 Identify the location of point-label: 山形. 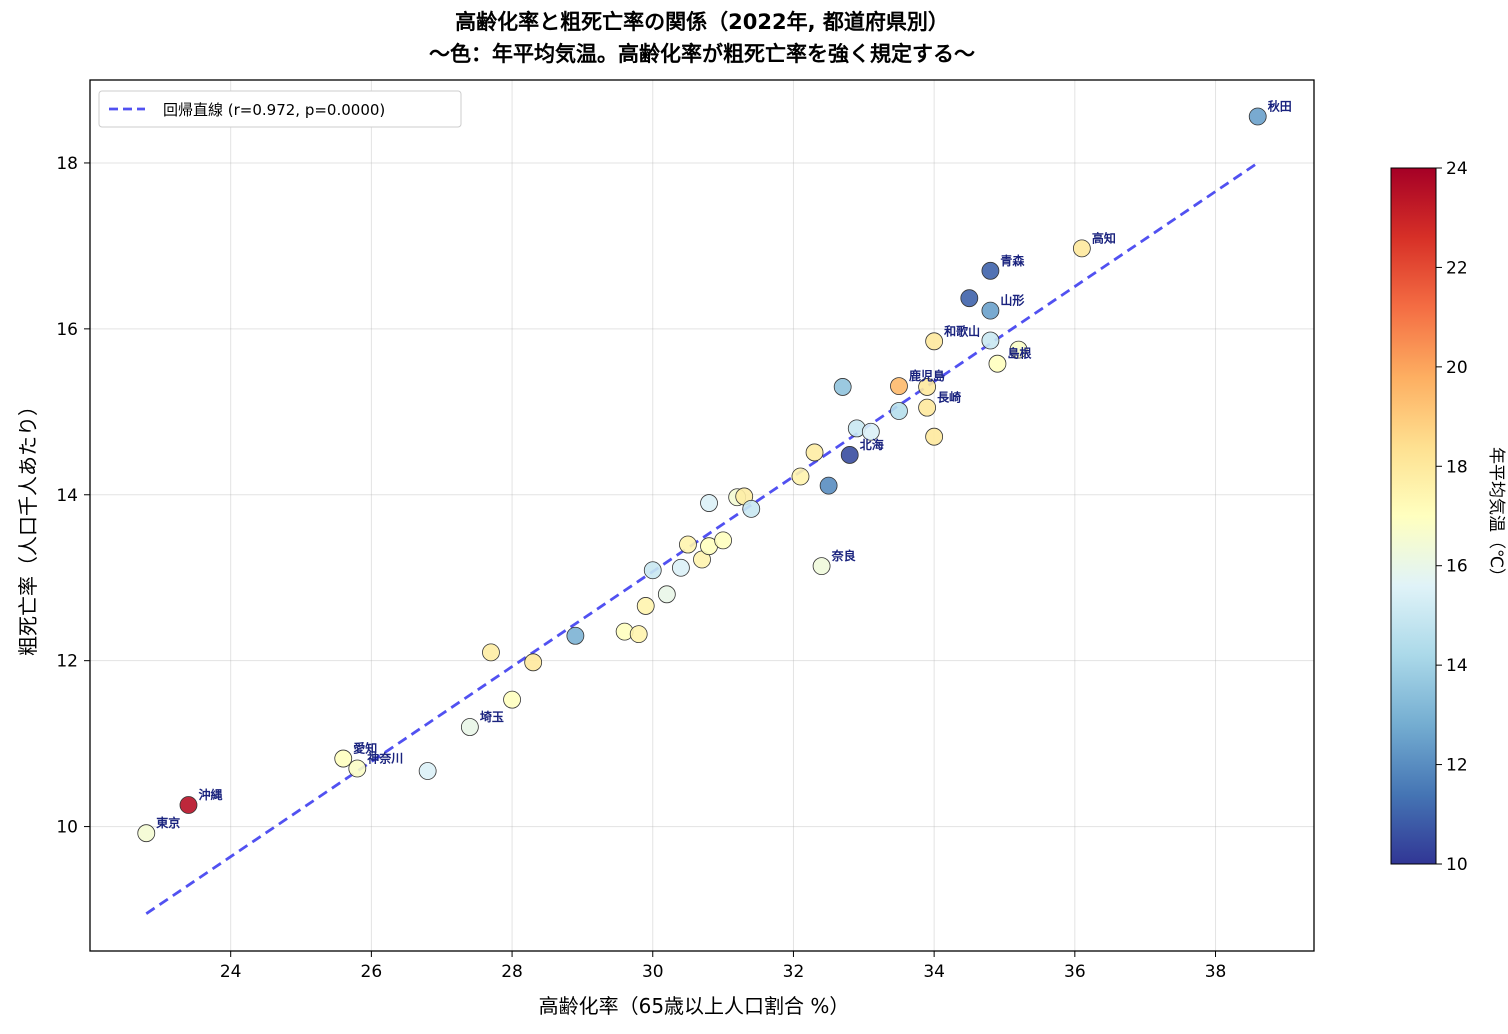
(1012, 300).